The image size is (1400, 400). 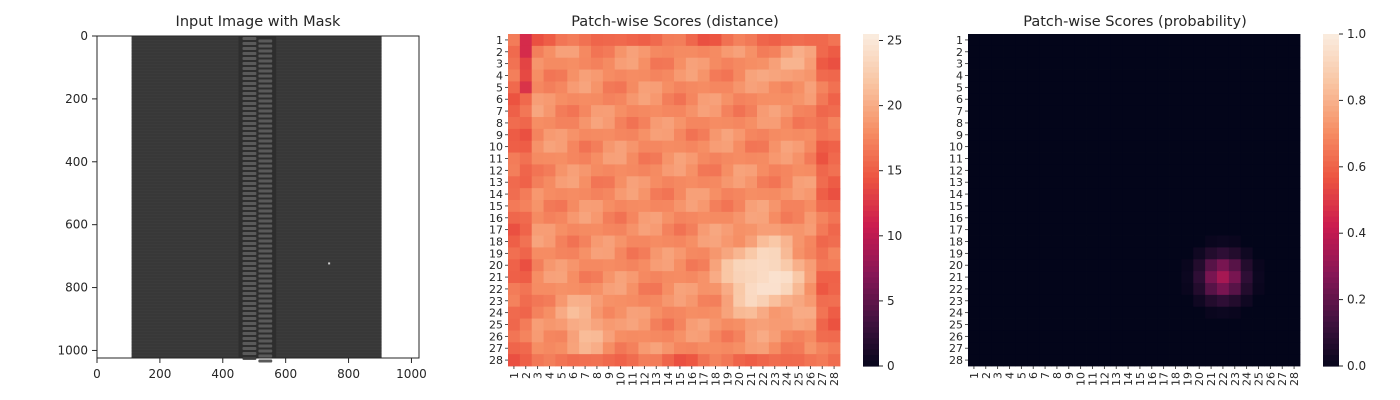 What do you see at coordinates (1356, 34) in the screenshot?
I see `colorbar-tick-label: 1.0` at bounding box center [1356, 34].